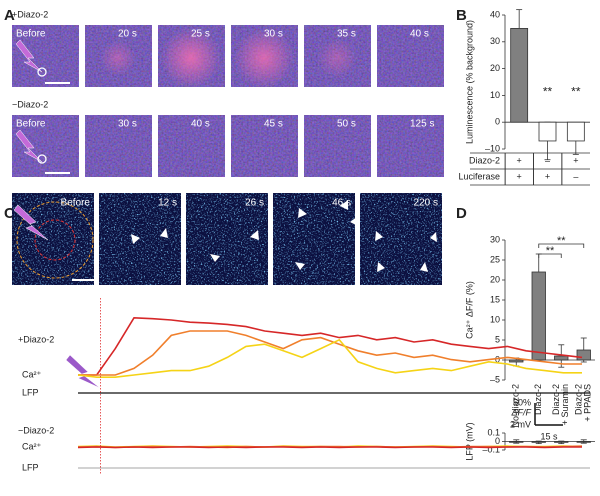 Image resolution: width=600 pixels, height=496 pixels. I want to click on frame-label: 35 s, so click(346, 34).